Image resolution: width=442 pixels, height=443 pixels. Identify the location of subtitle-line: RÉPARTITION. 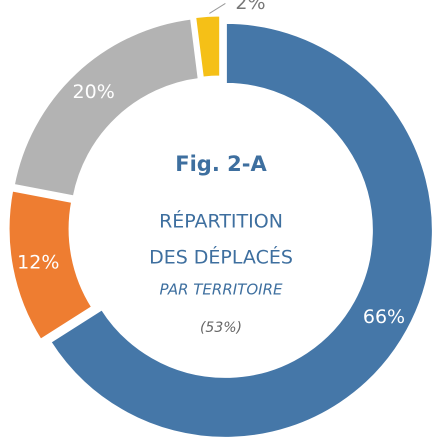
(221, 221).